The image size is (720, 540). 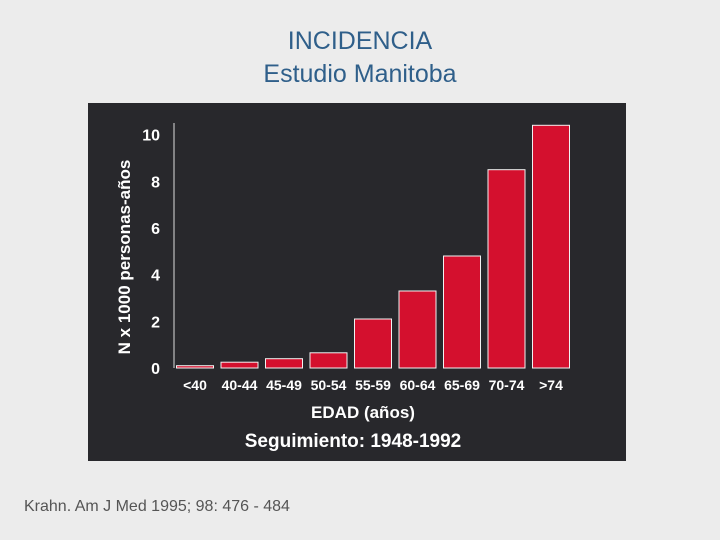 What do you see at coordinates (353, 441) in the screenshot?
I see `chart-subtitle: Seguimiento: 1948-1992` at bounding box center [353, 441].